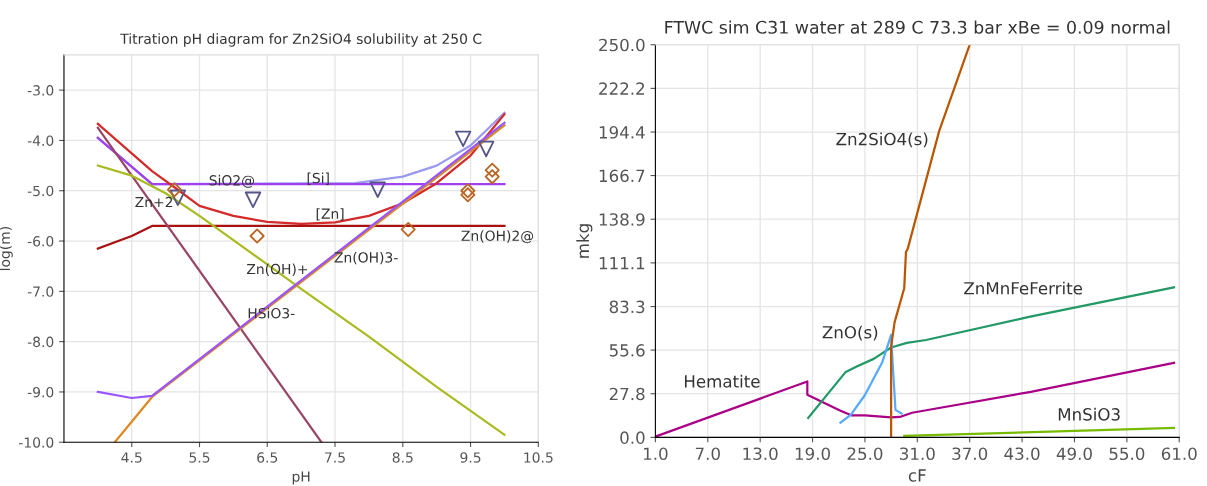 This screenshot has width=1207, height=486. What do you see at coordinates (366, 258) in the screenshot?
I see `series-label: Zn(OH)3-` at bounding box center [366, 258].